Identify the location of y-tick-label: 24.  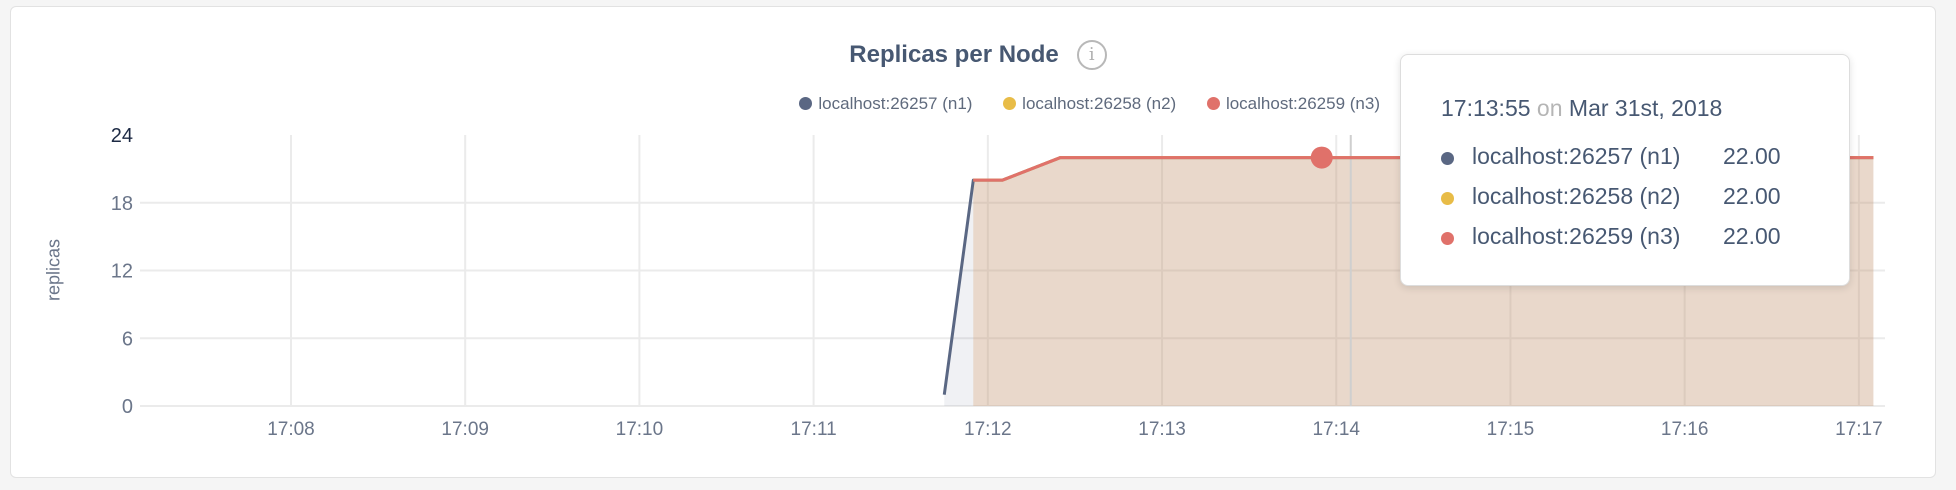
(122, 136).